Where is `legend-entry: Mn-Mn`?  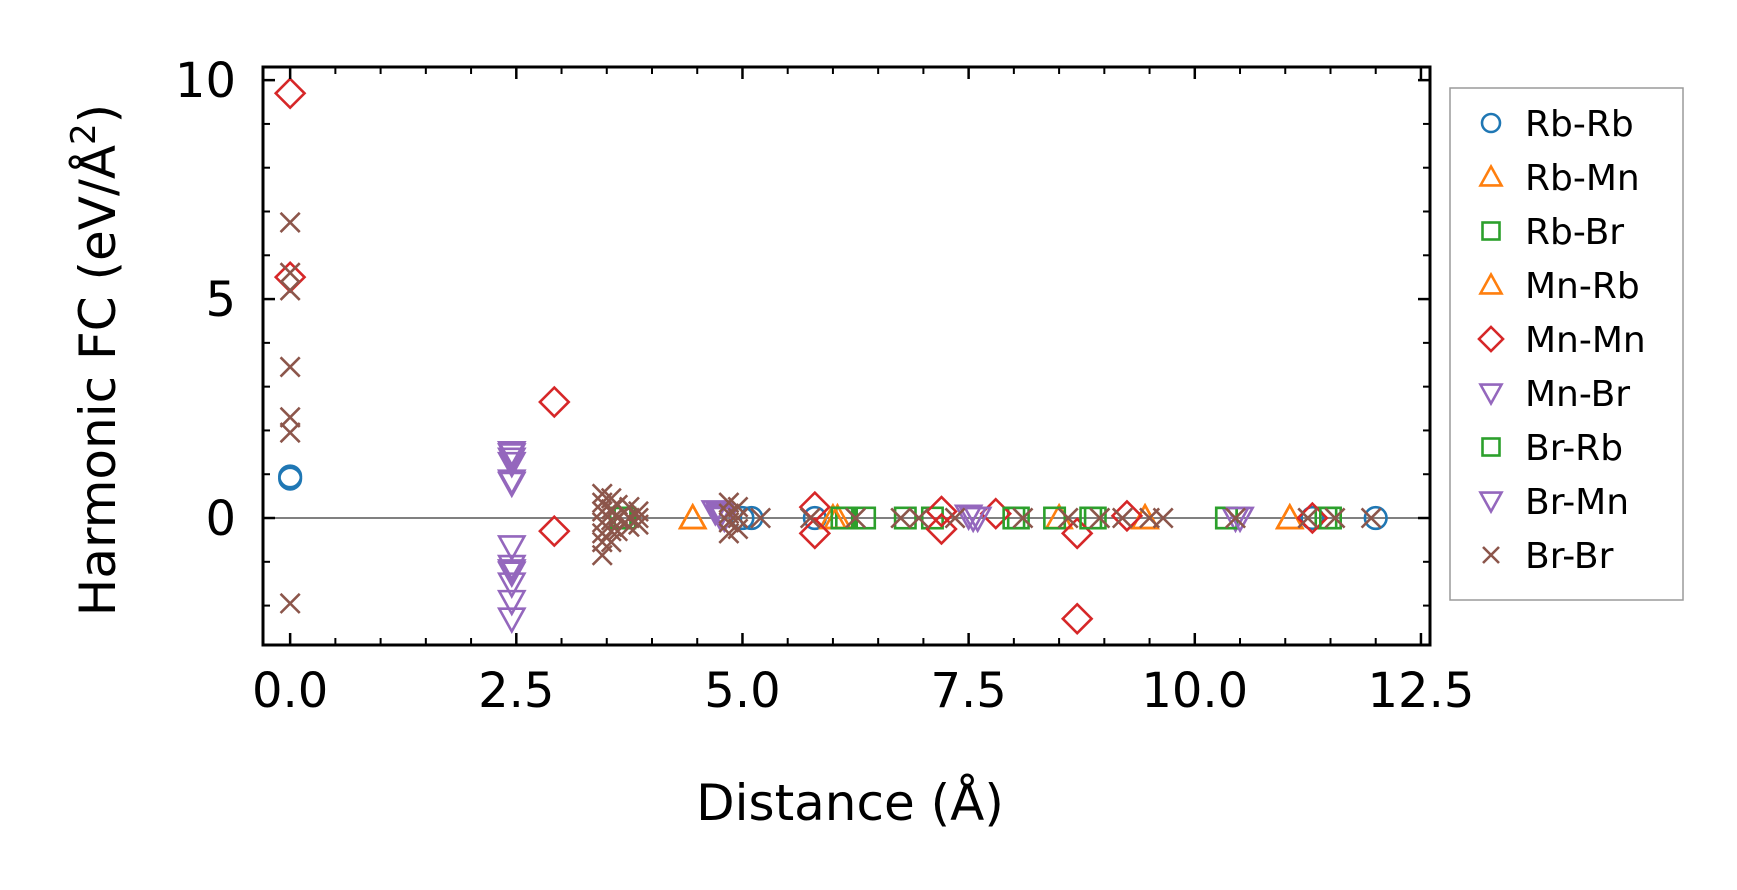
legend-entry: Mn-Mn is located at coordinates (1561, 340).